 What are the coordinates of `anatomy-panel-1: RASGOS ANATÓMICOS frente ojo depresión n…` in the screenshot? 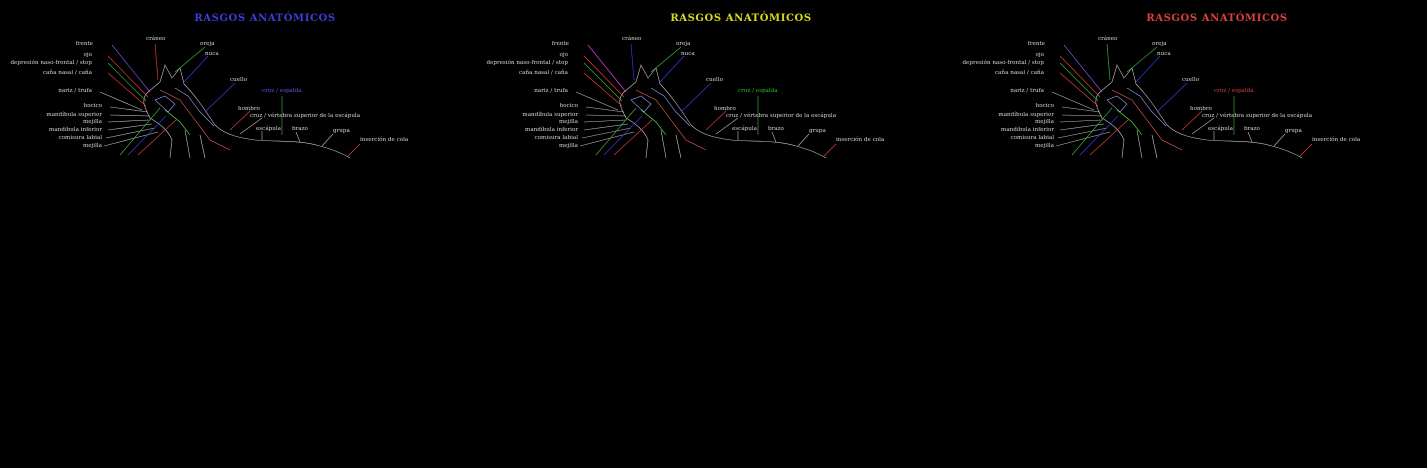 It's located at (238, 85).